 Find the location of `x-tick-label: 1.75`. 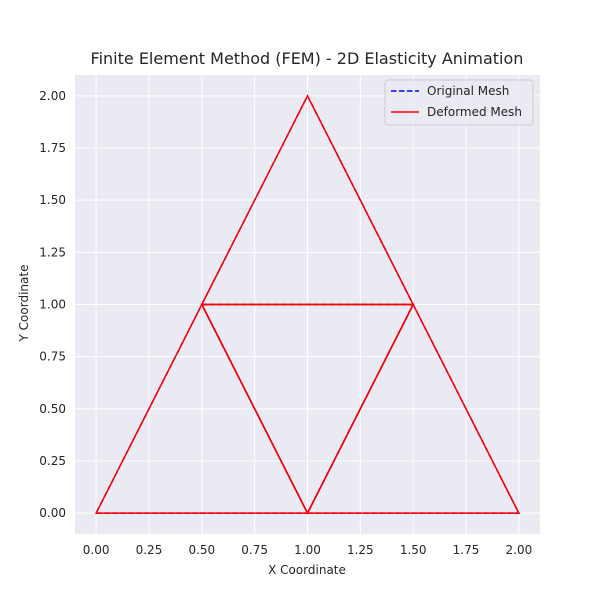

x-tick-label: 1.75 is located at coordinates (466, 550).